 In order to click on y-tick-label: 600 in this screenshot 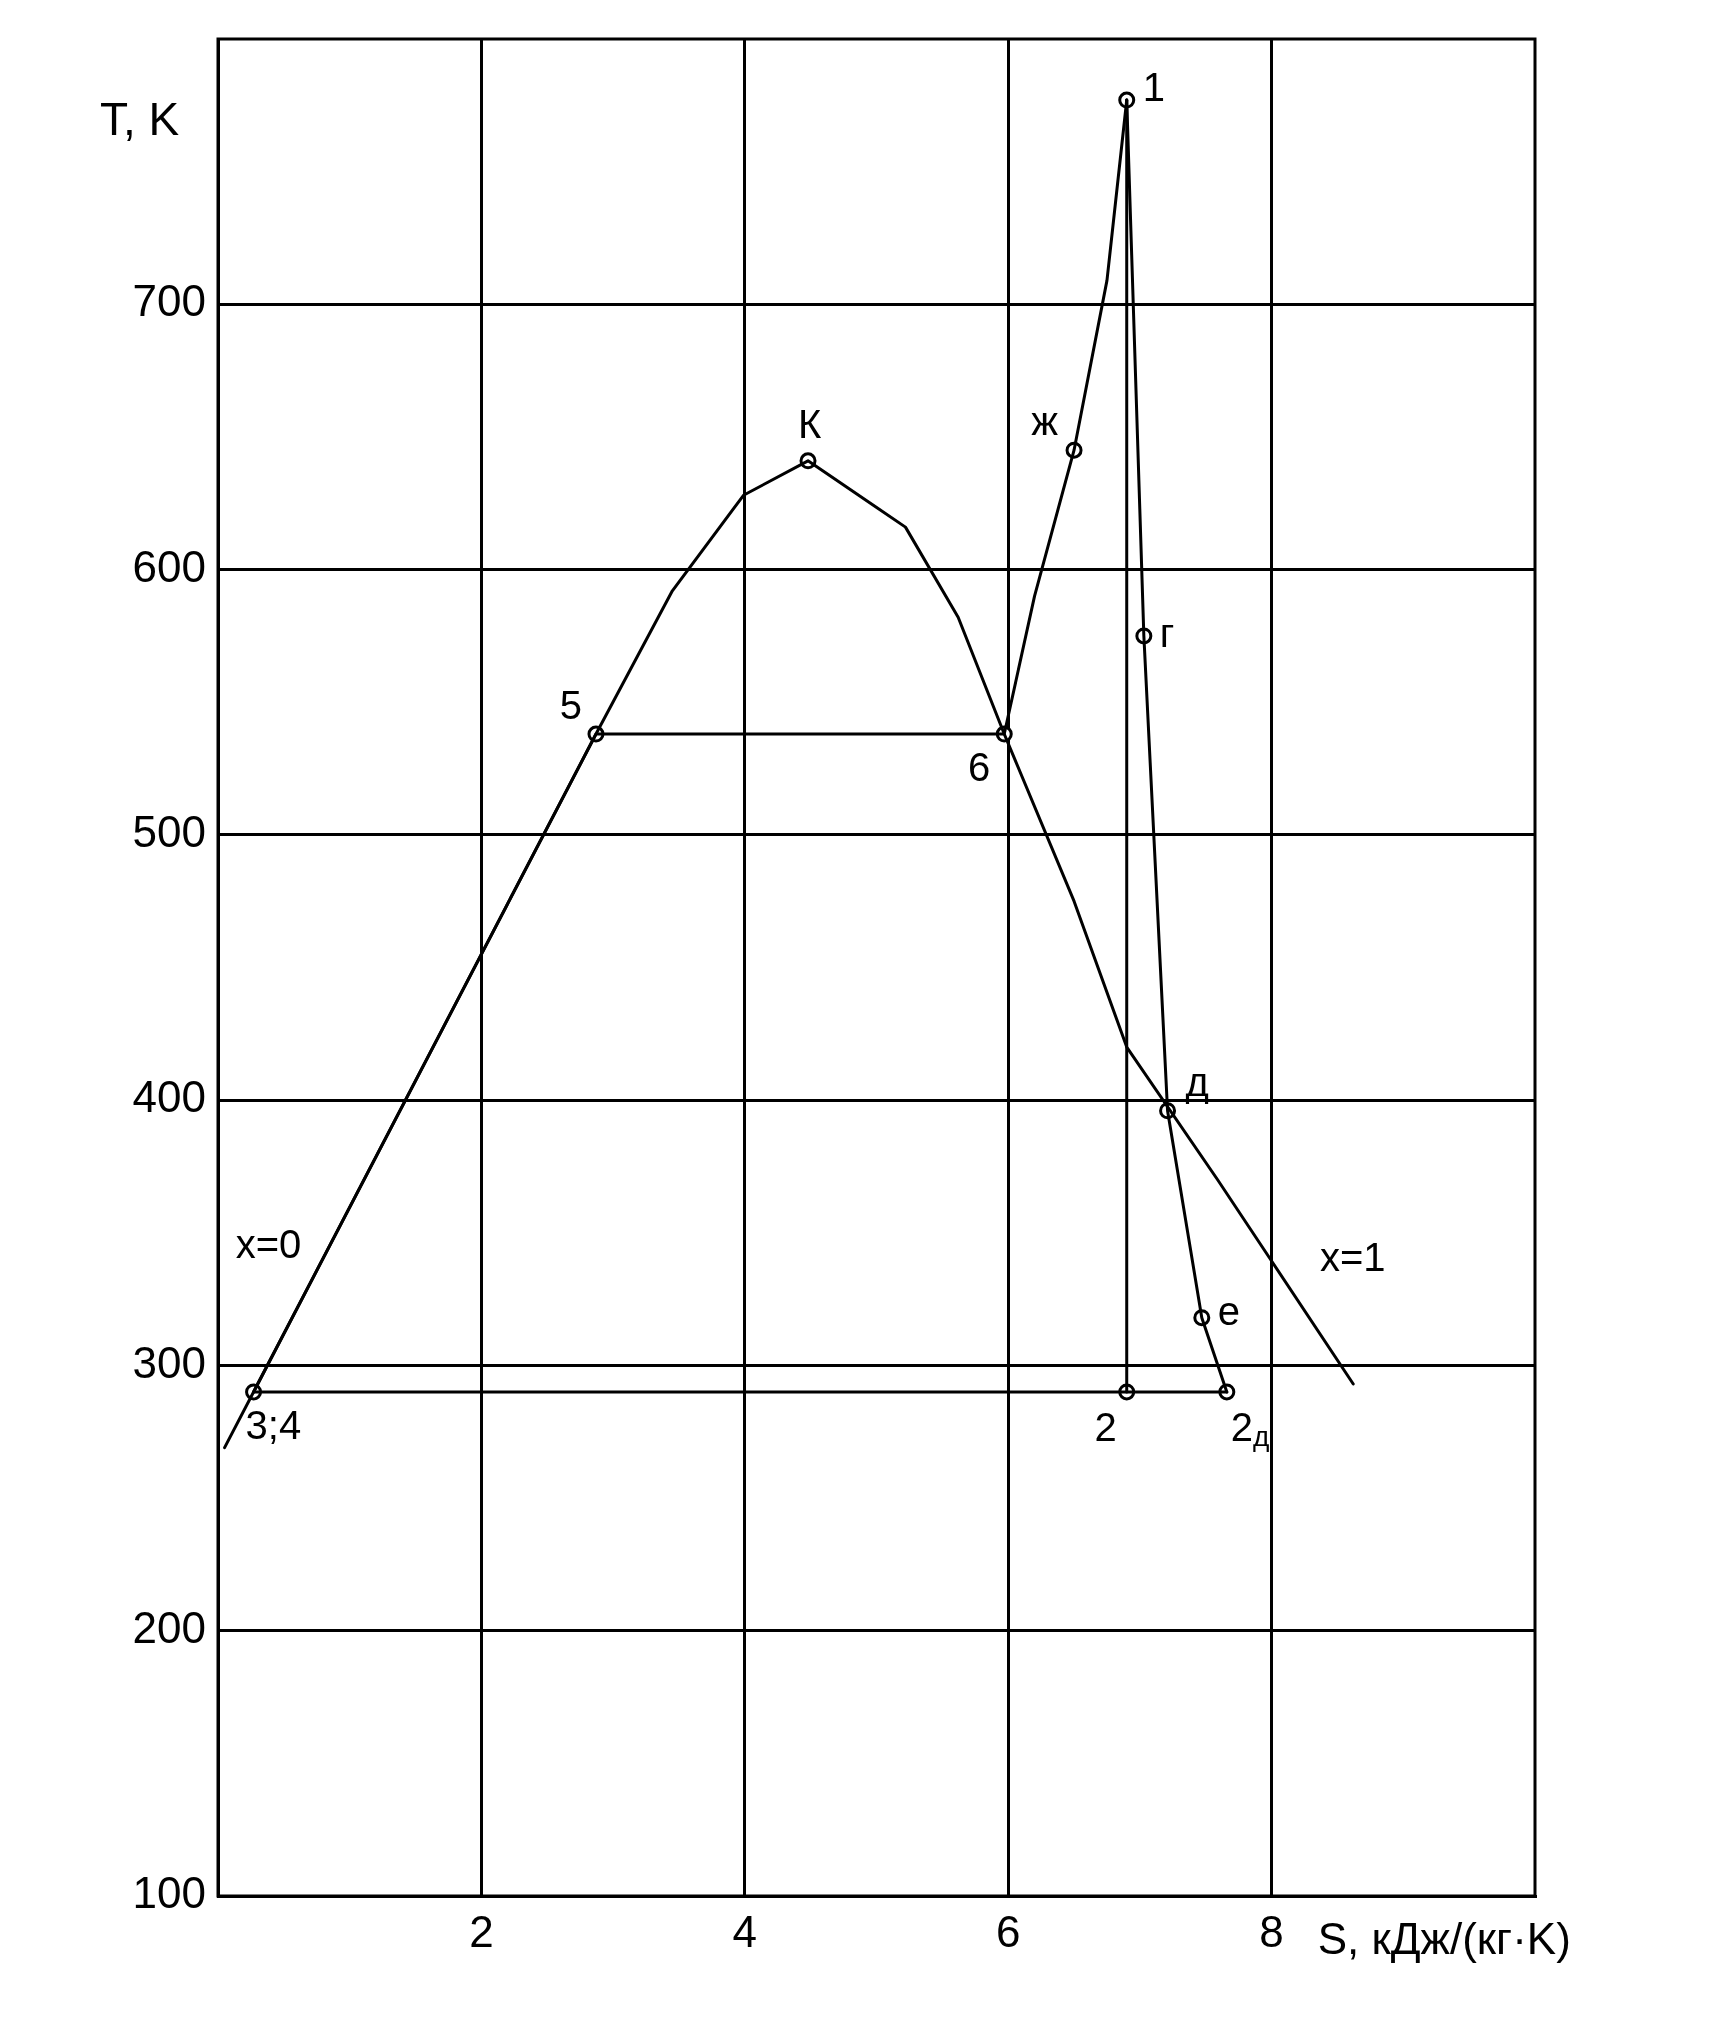, I will do `click(169, 566)`.